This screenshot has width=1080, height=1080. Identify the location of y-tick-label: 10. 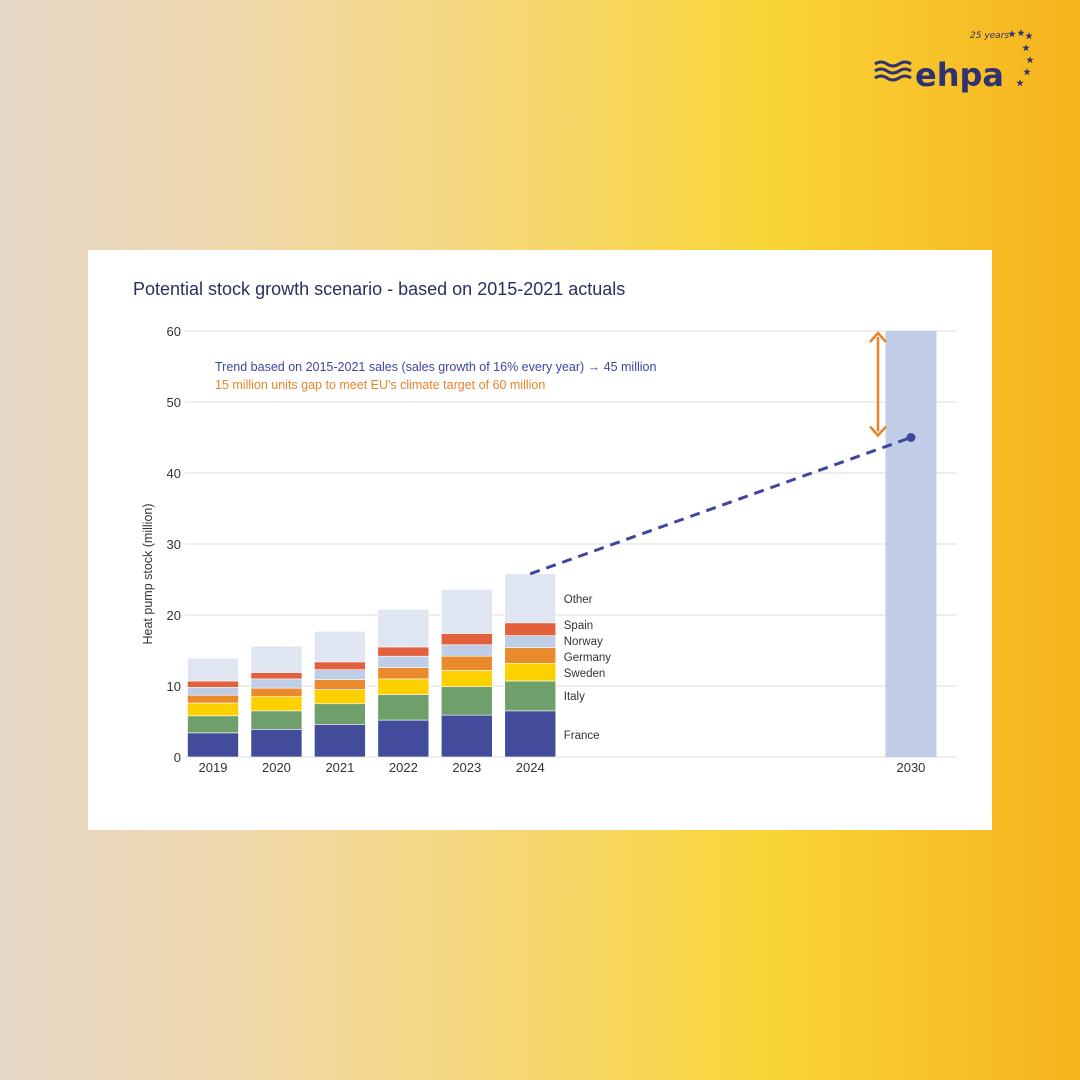
(174, 686).